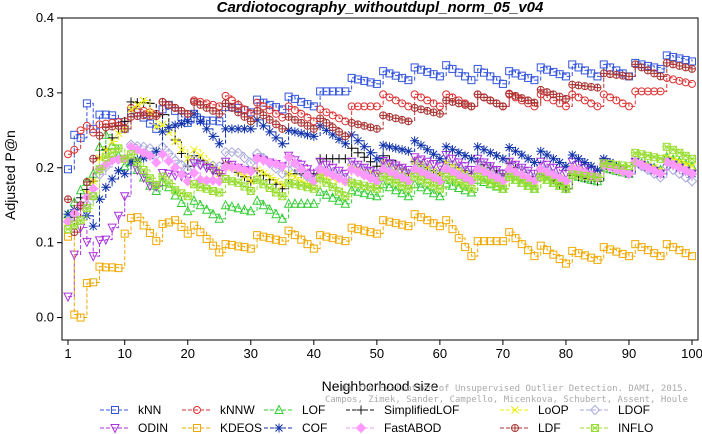 This screenshot has height=434, width=702. Describe the element at coordinates (629, 353) in the screenshot. I see `x-tick-label: 90` at that location.